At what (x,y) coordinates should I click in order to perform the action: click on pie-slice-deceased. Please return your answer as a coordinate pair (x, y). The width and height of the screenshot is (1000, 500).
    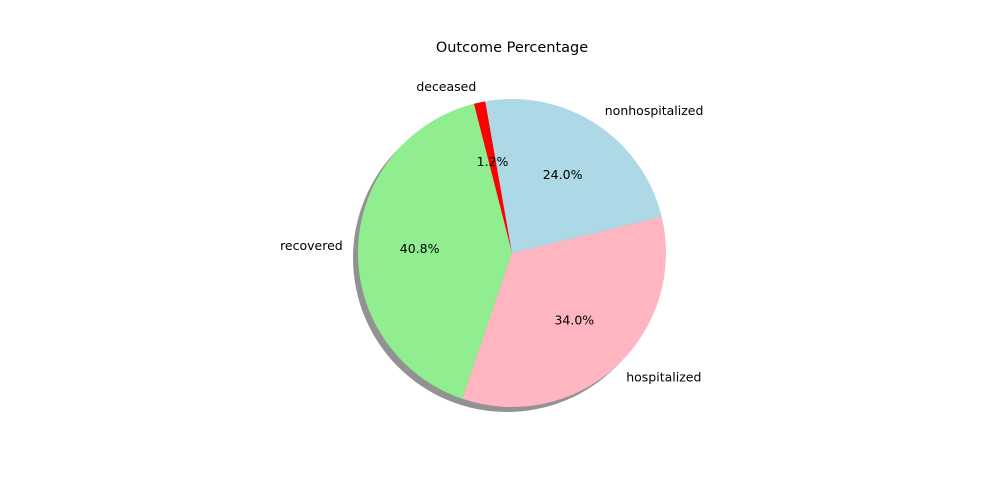
    Looking at the image, I should click on (492, 177).